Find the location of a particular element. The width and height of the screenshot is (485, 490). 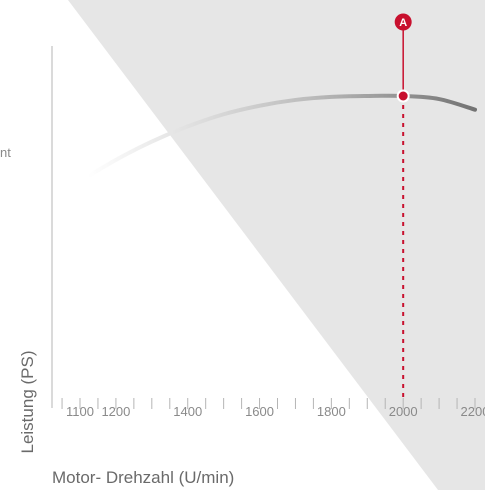

x-axis-ticks is located at coordinates (268, 403).